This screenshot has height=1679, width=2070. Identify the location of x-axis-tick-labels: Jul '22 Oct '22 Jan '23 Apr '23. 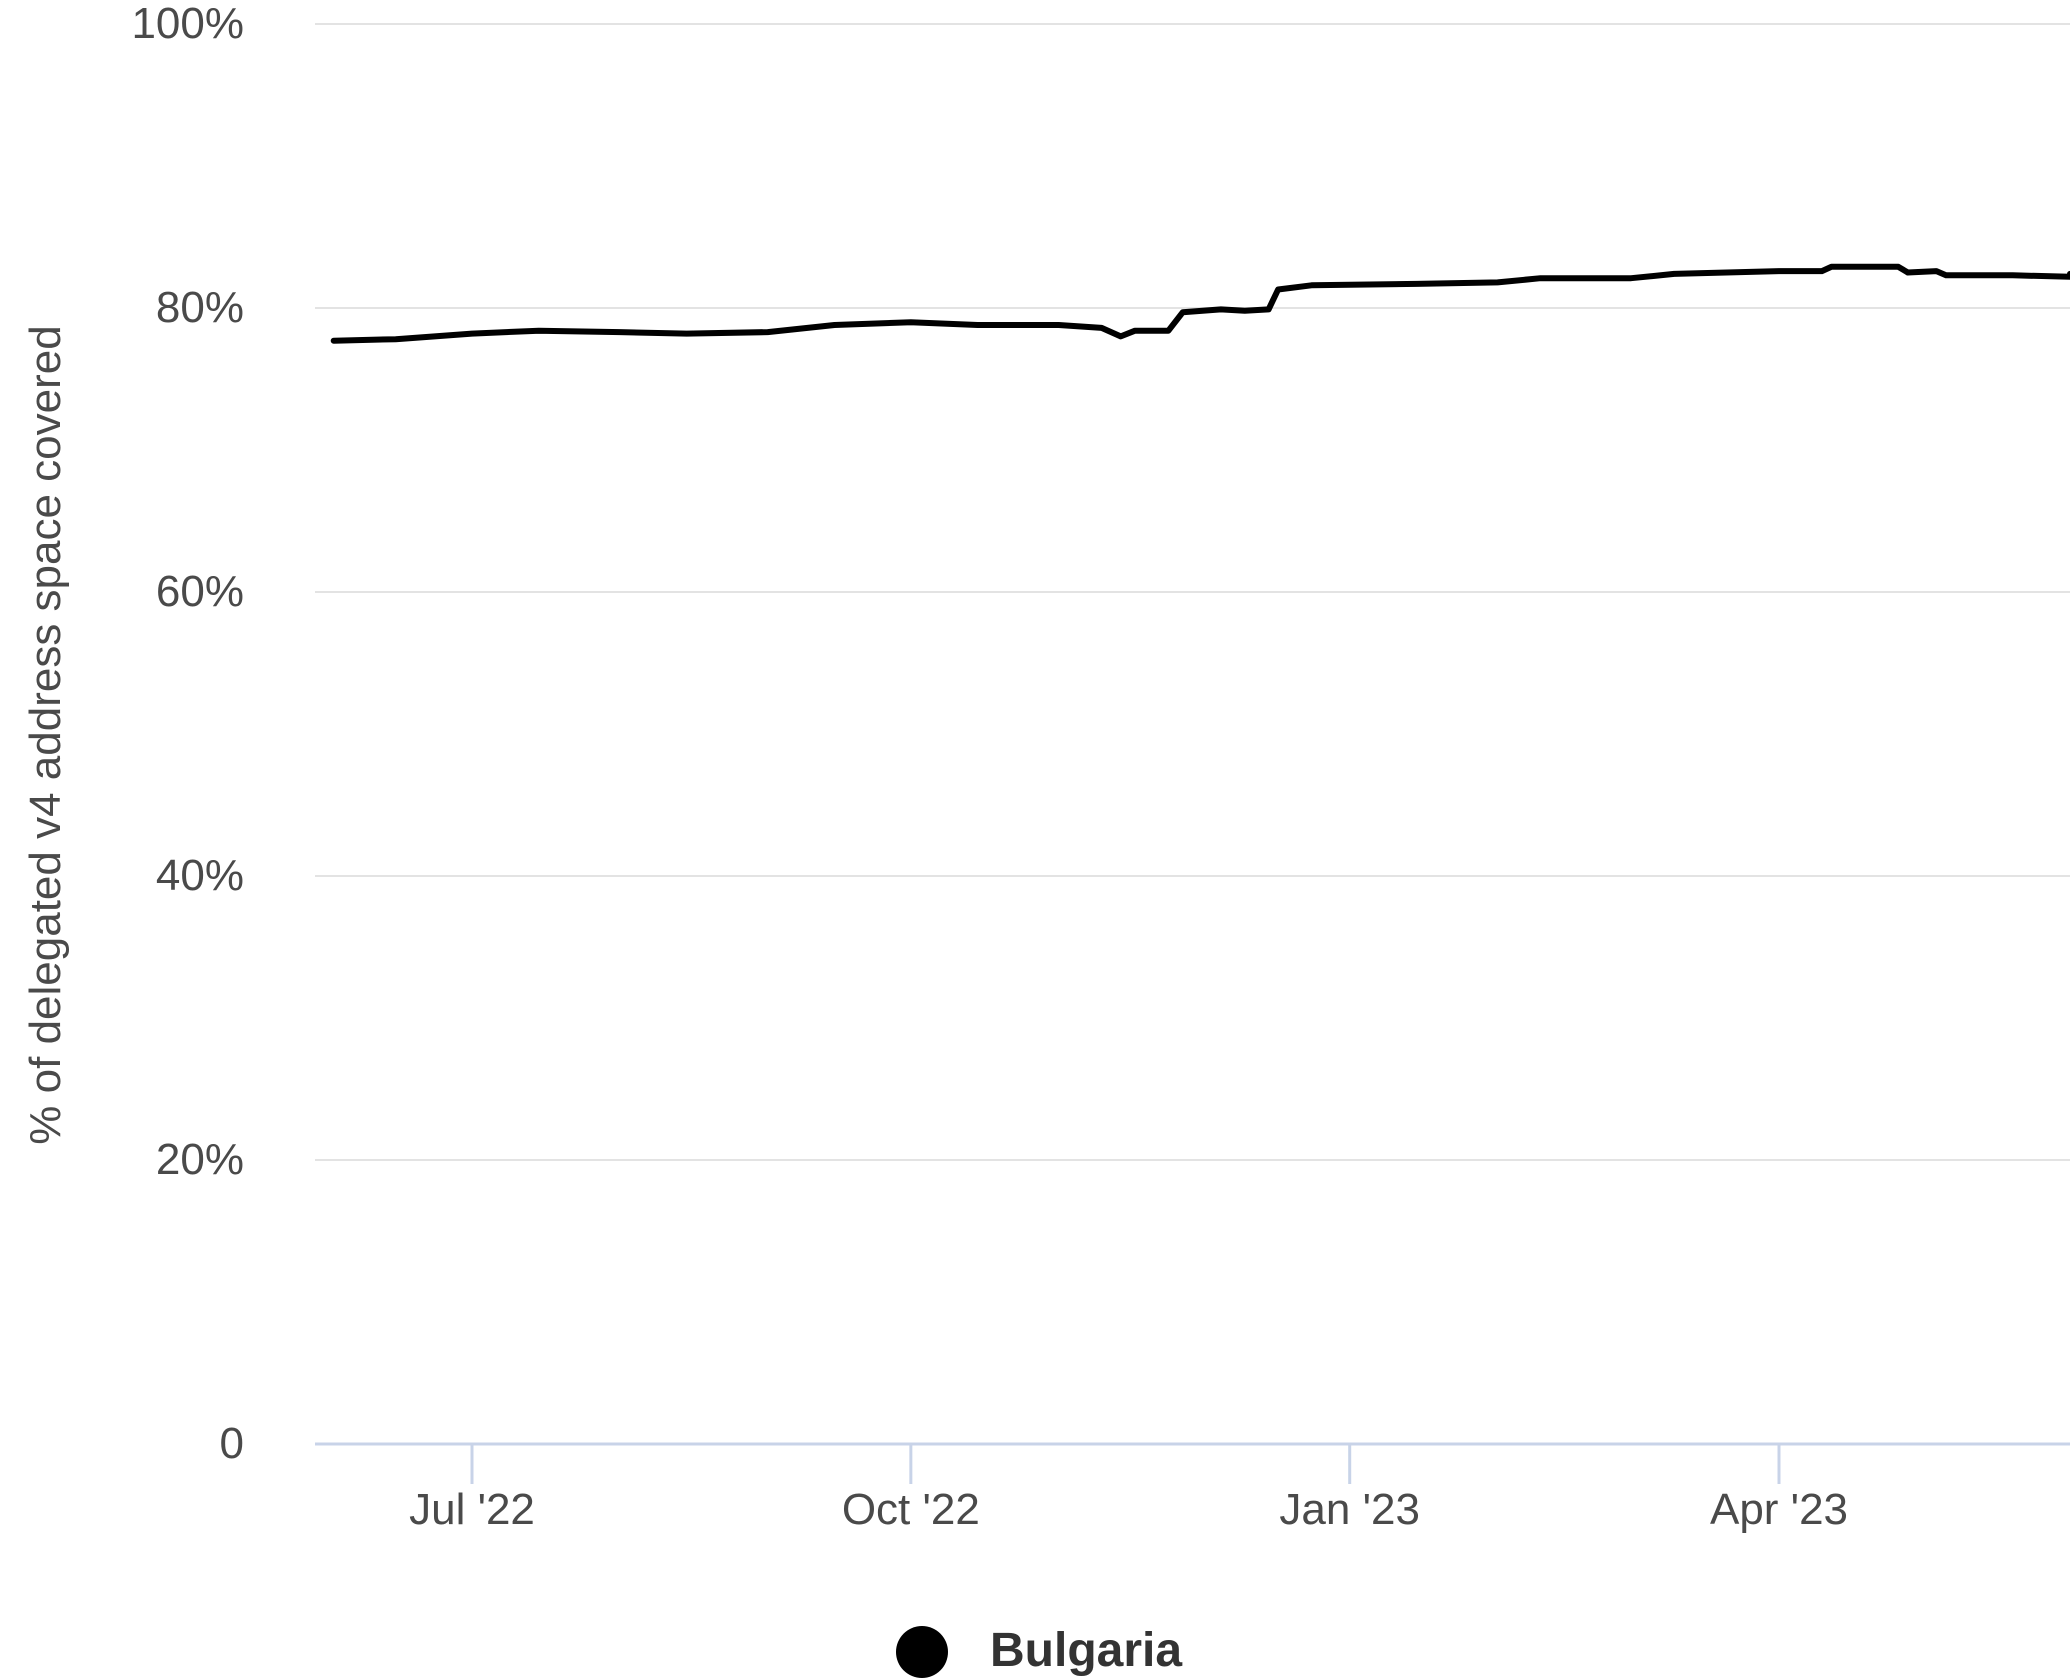
(1128, 1509).